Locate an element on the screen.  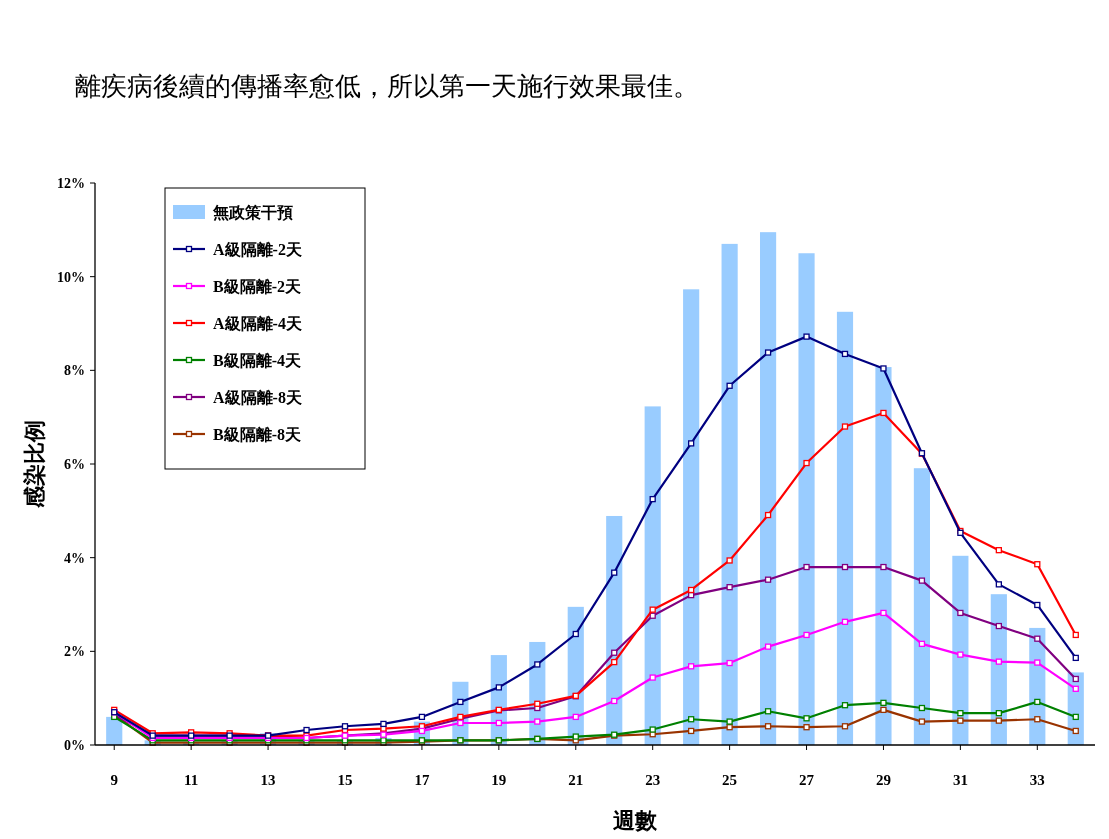
legend-label: A級隔離-4天 is located at coordinates (258, 323).